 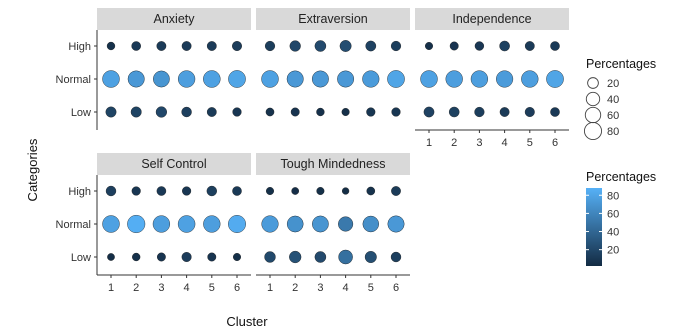 I want to click on facet-strip-label: Tough Mindedness, so click(x=333, y=164).